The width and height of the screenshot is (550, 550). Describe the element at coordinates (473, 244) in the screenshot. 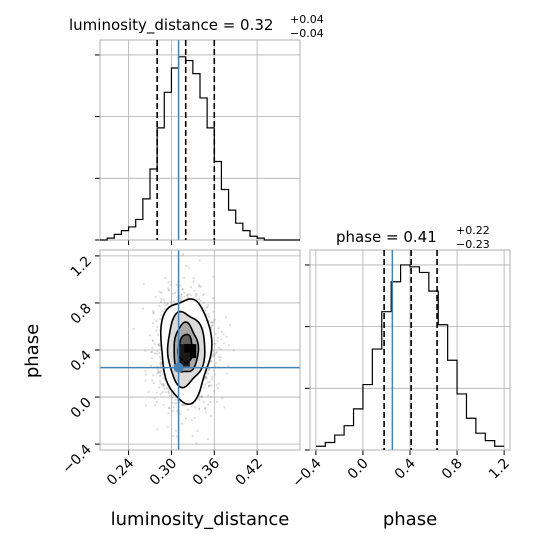

I see `title-minus: −0.23` at that location.